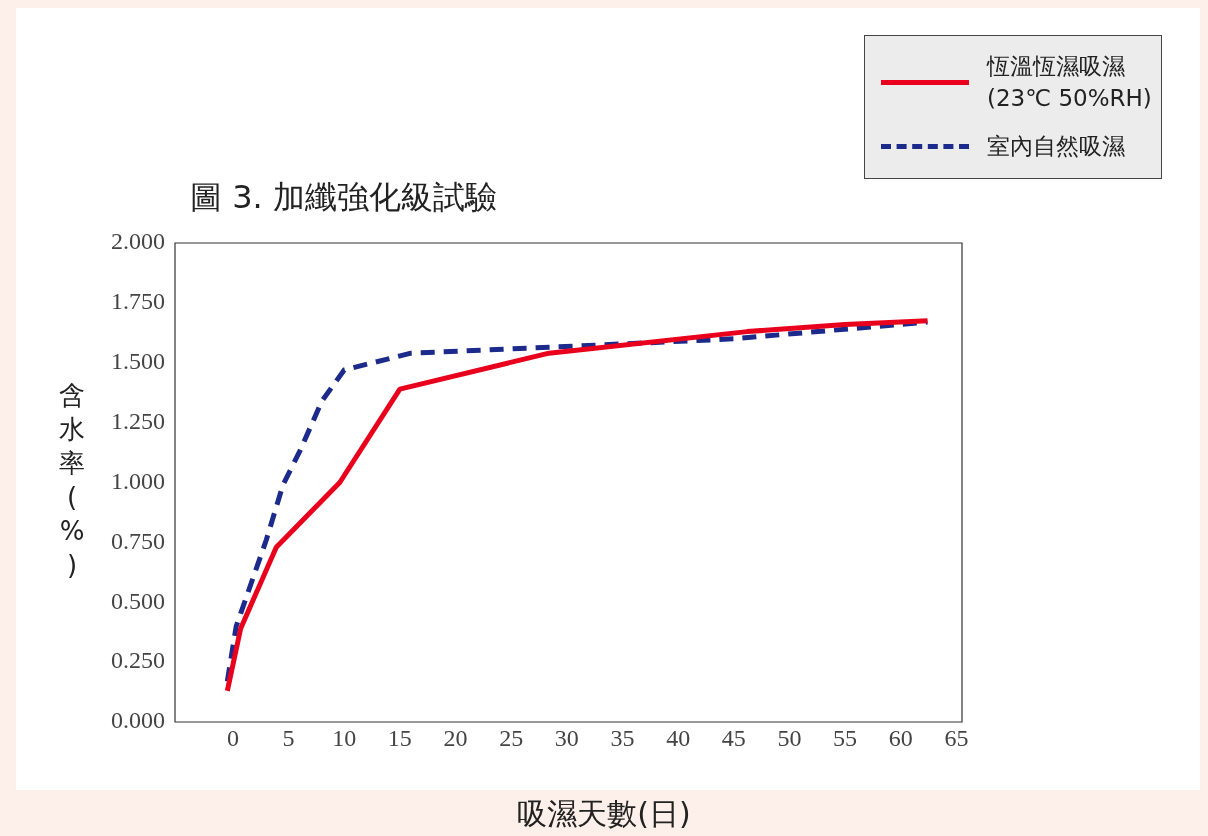  Describe the element at coordinates (1070, 82) in the screenshot. I see `legend-label: 恆溫恆濕吸濕 (23℃ 50%RH)` at that location.